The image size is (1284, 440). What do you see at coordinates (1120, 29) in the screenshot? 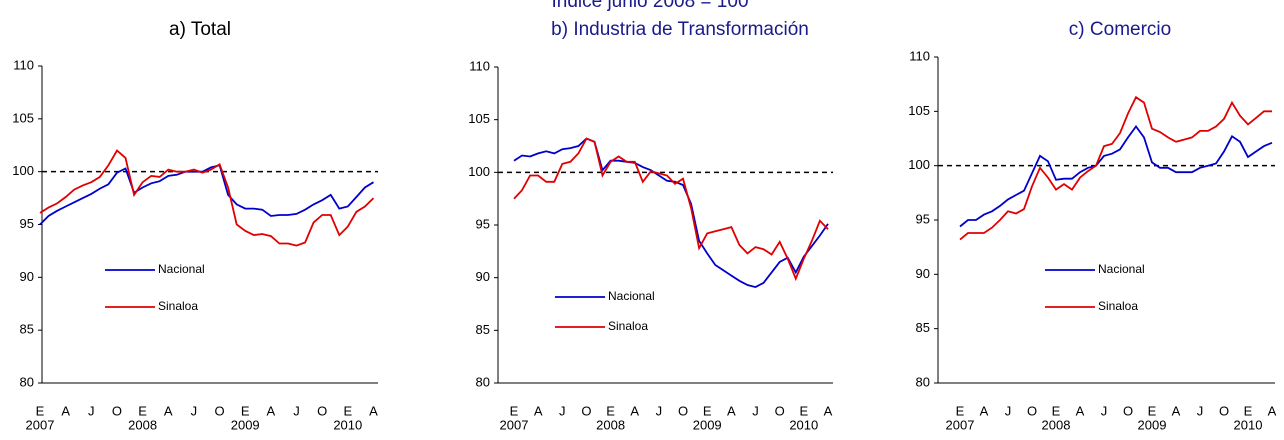
I see `chart-title: c) Comercio` at bounding box center [1120, 29].